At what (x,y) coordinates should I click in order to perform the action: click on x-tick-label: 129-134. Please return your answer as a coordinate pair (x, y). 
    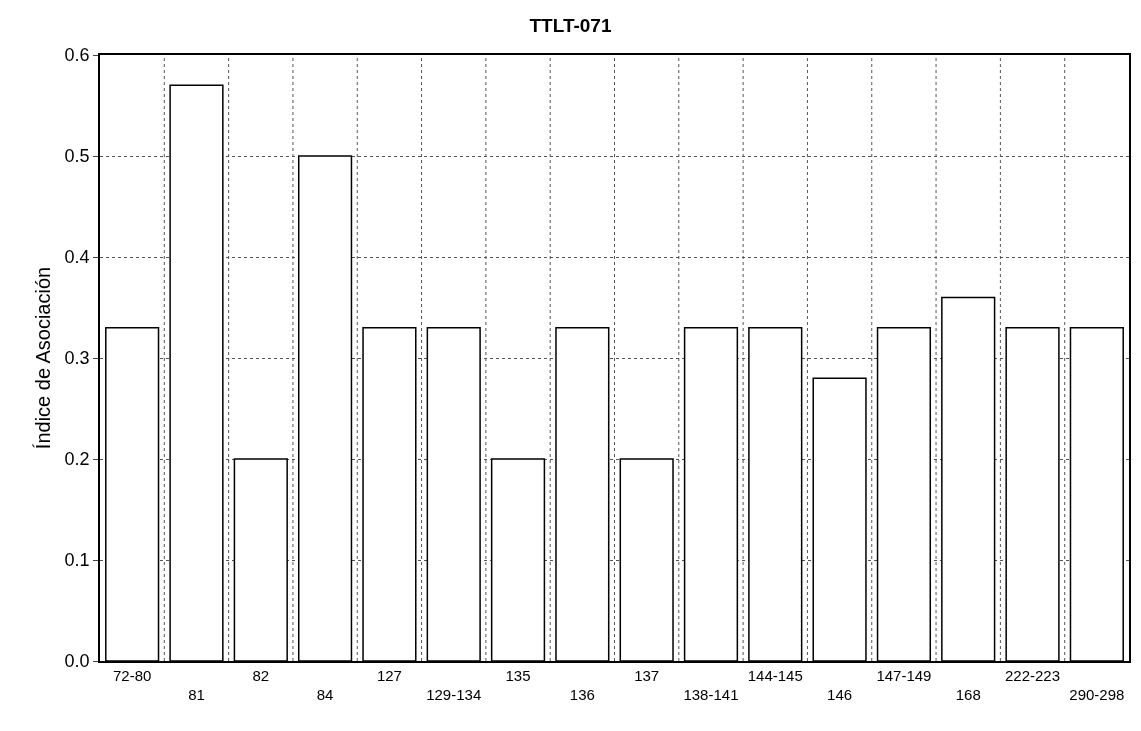
    Looking at the image, I should click on (454, 695).